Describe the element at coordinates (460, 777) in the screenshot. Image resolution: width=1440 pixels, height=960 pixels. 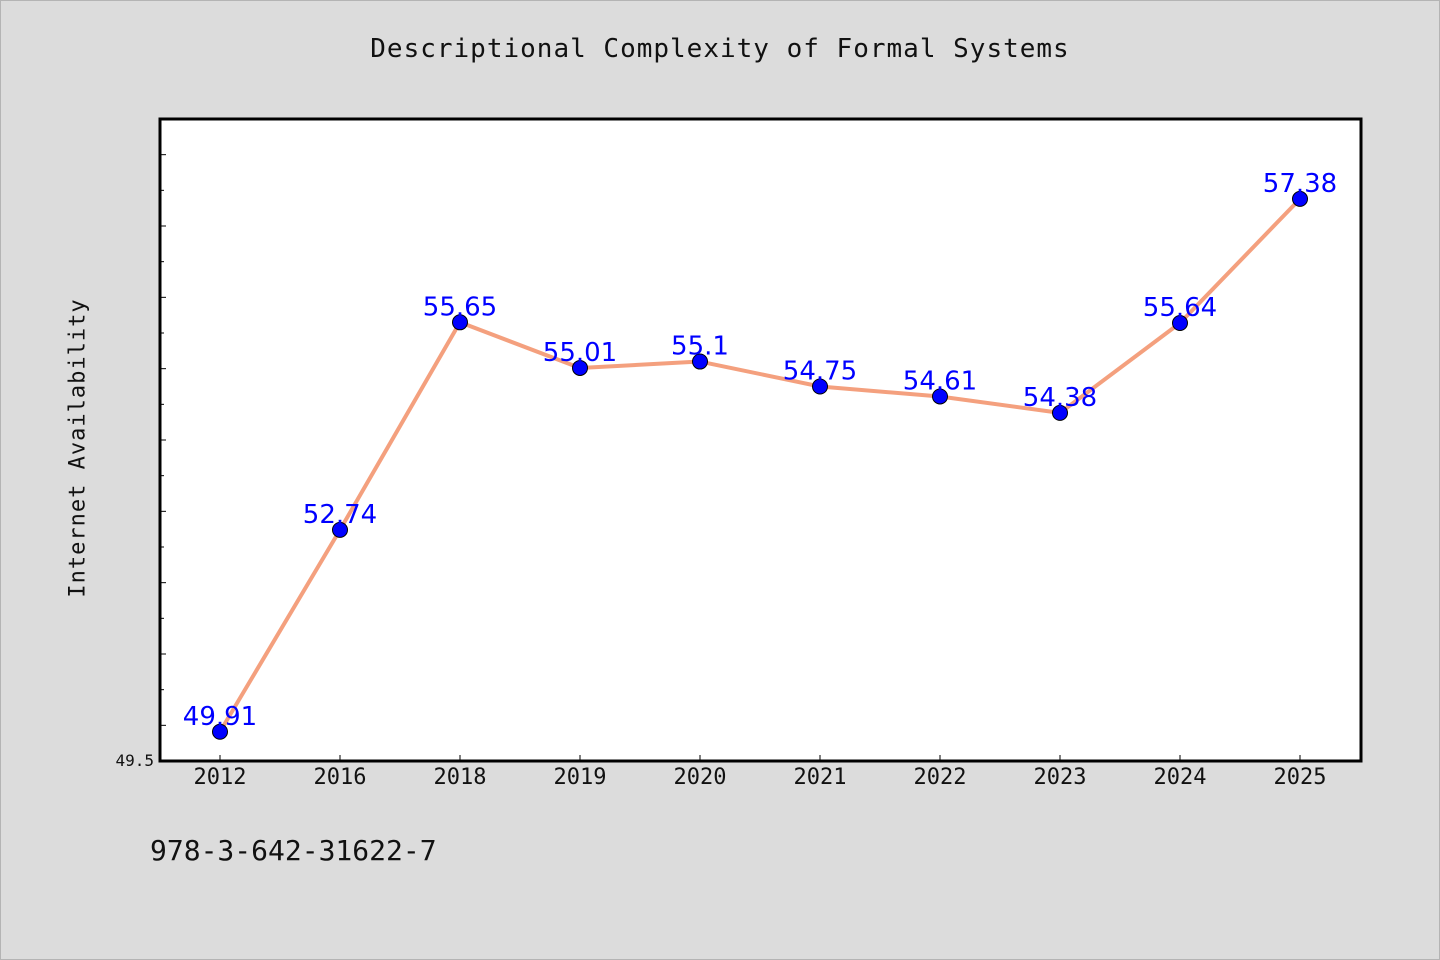
I see `x-tick-label: 2018` at that location.